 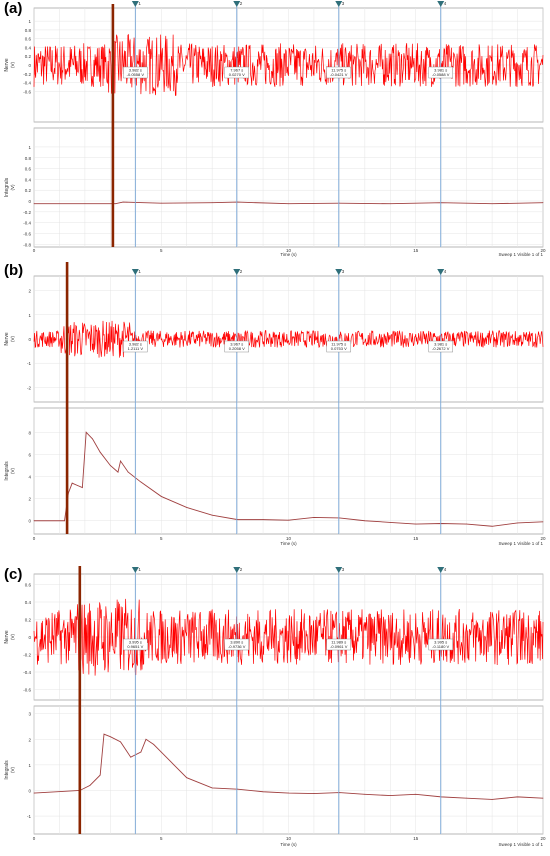 What do you see at coordinates (27, 244) in the screenshot?
I see `bottom-y-tick-label: -0.8` at bounding box center [27, 244].